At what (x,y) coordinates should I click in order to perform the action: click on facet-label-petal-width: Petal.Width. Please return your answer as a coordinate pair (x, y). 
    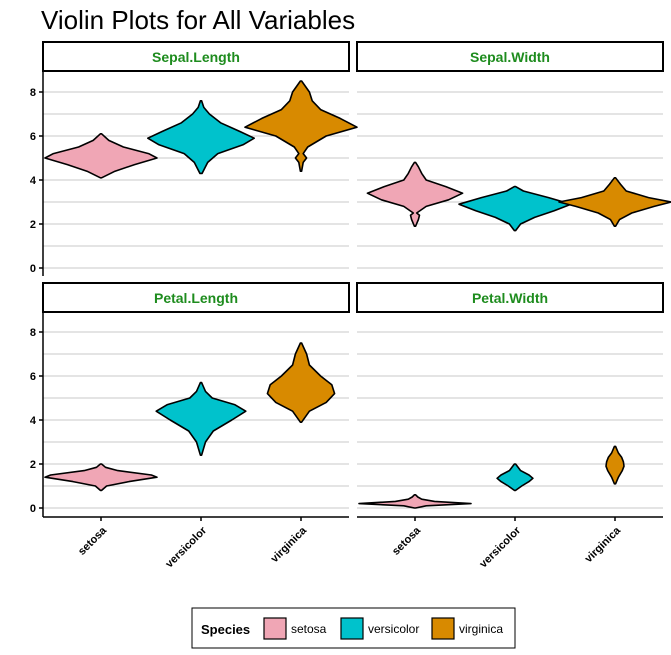
    Looking at the image, I should click on (510, 298).